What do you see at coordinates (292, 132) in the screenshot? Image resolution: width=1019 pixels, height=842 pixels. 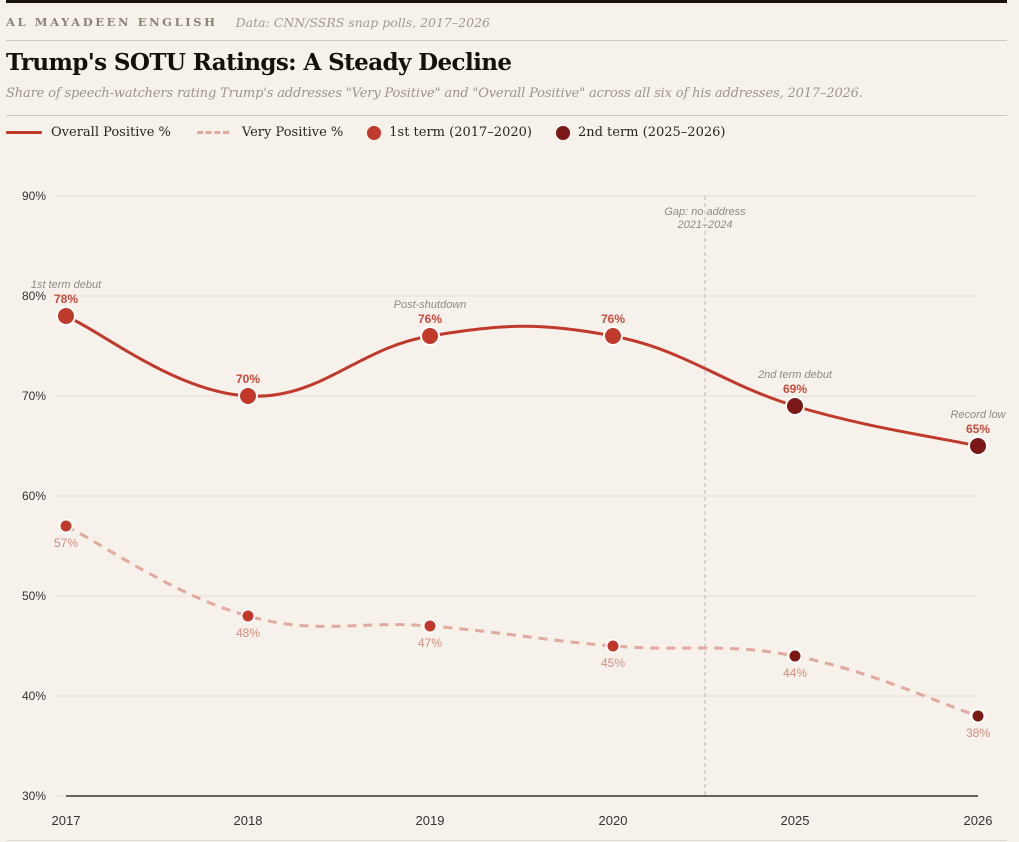 I see `legend-label: Very Positive %` at bounding box center [292, 132].